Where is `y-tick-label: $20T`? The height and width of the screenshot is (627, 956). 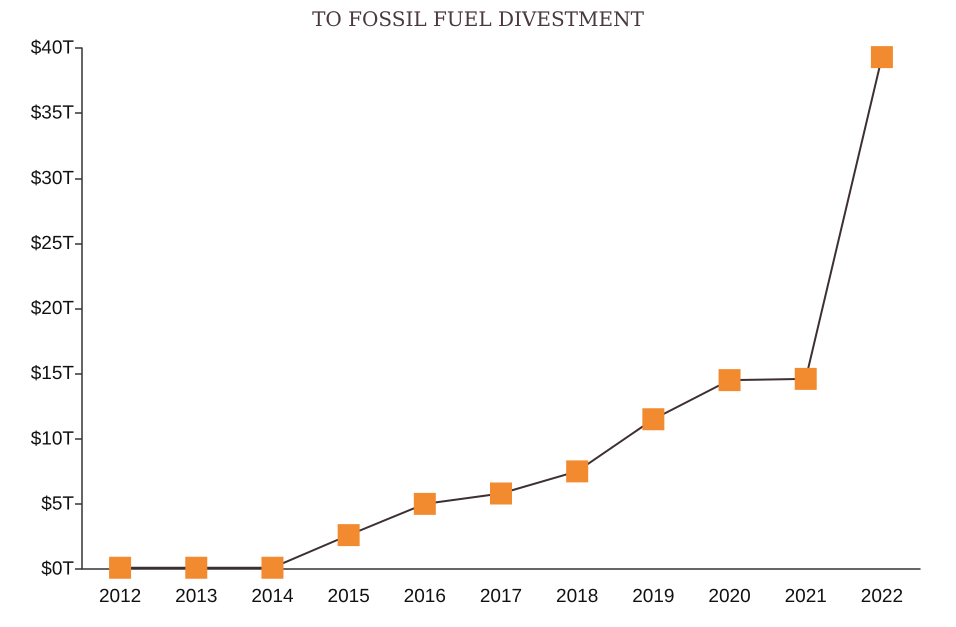
y-tick-label: $20T is located at coordinates (52, 308).